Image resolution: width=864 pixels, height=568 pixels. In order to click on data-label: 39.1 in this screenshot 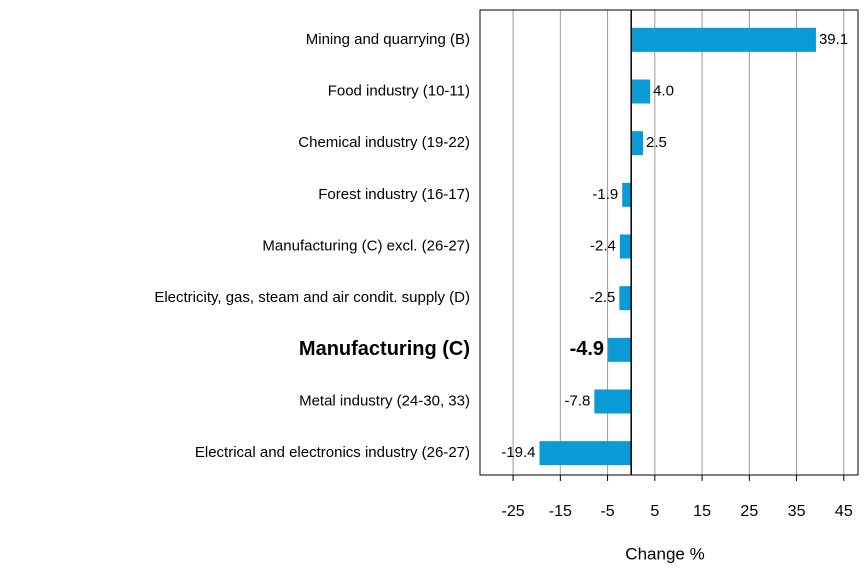, I will do `click(833, 39)`.